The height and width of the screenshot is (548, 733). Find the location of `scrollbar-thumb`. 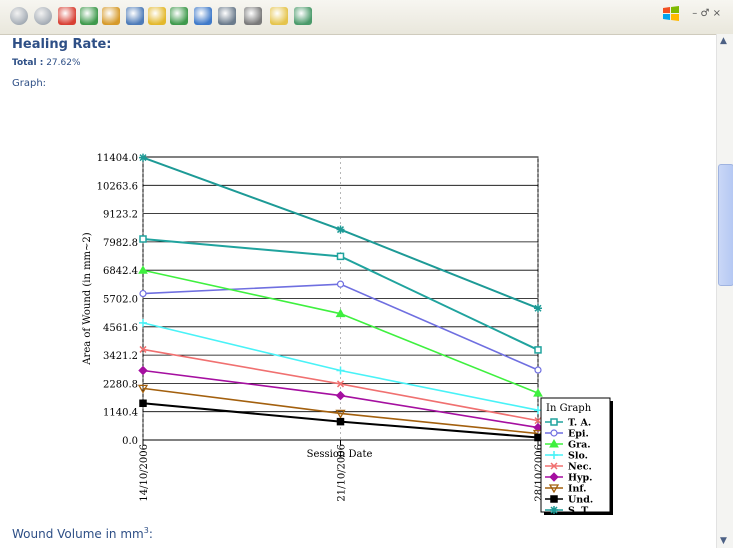

scrollbar-thumb is located at coordinates (725, 225).